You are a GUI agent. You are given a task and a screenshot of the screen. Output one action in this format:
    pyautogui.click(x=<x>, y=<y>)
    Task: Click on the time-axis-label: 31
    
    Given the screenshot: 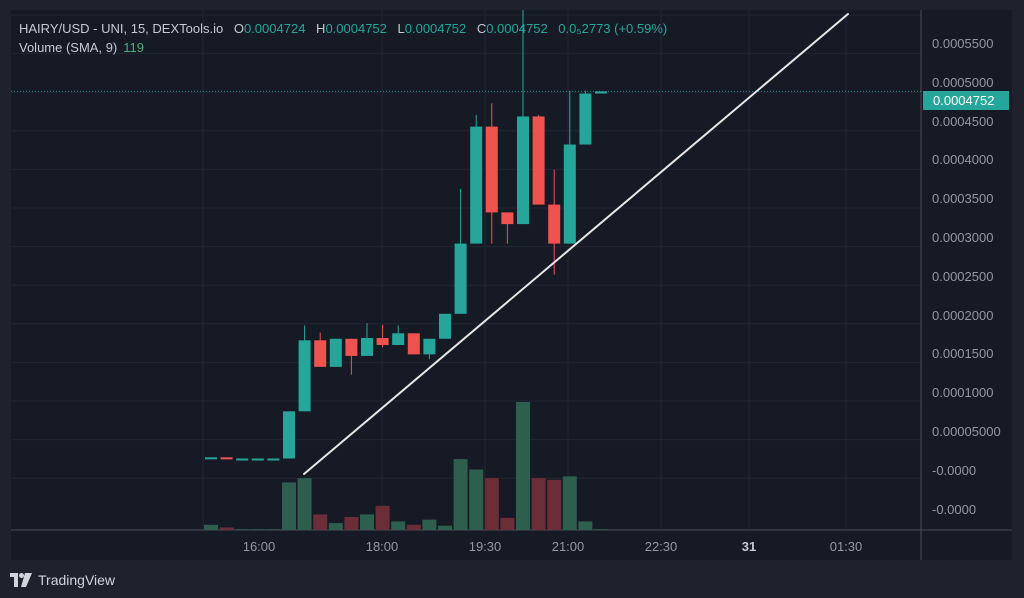 What is the action you would take?
    pyautogui.click(x=749, y=546)
    